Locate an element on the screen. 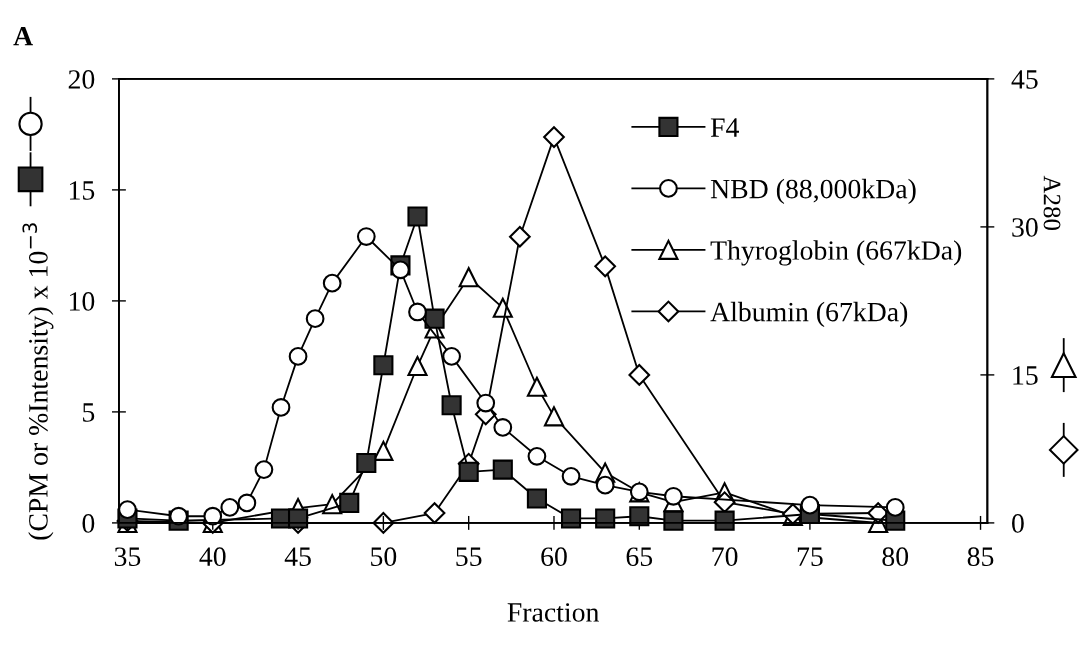  y2-axis-title: A280 is located at coordinates (1052, 203).